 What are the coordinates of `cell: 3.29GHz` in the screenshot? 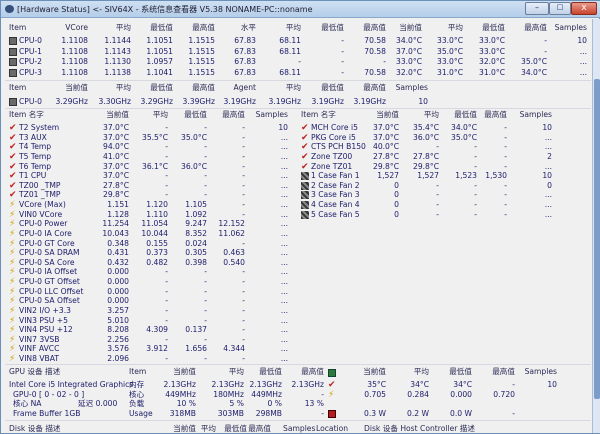 It's located at (157, 101).